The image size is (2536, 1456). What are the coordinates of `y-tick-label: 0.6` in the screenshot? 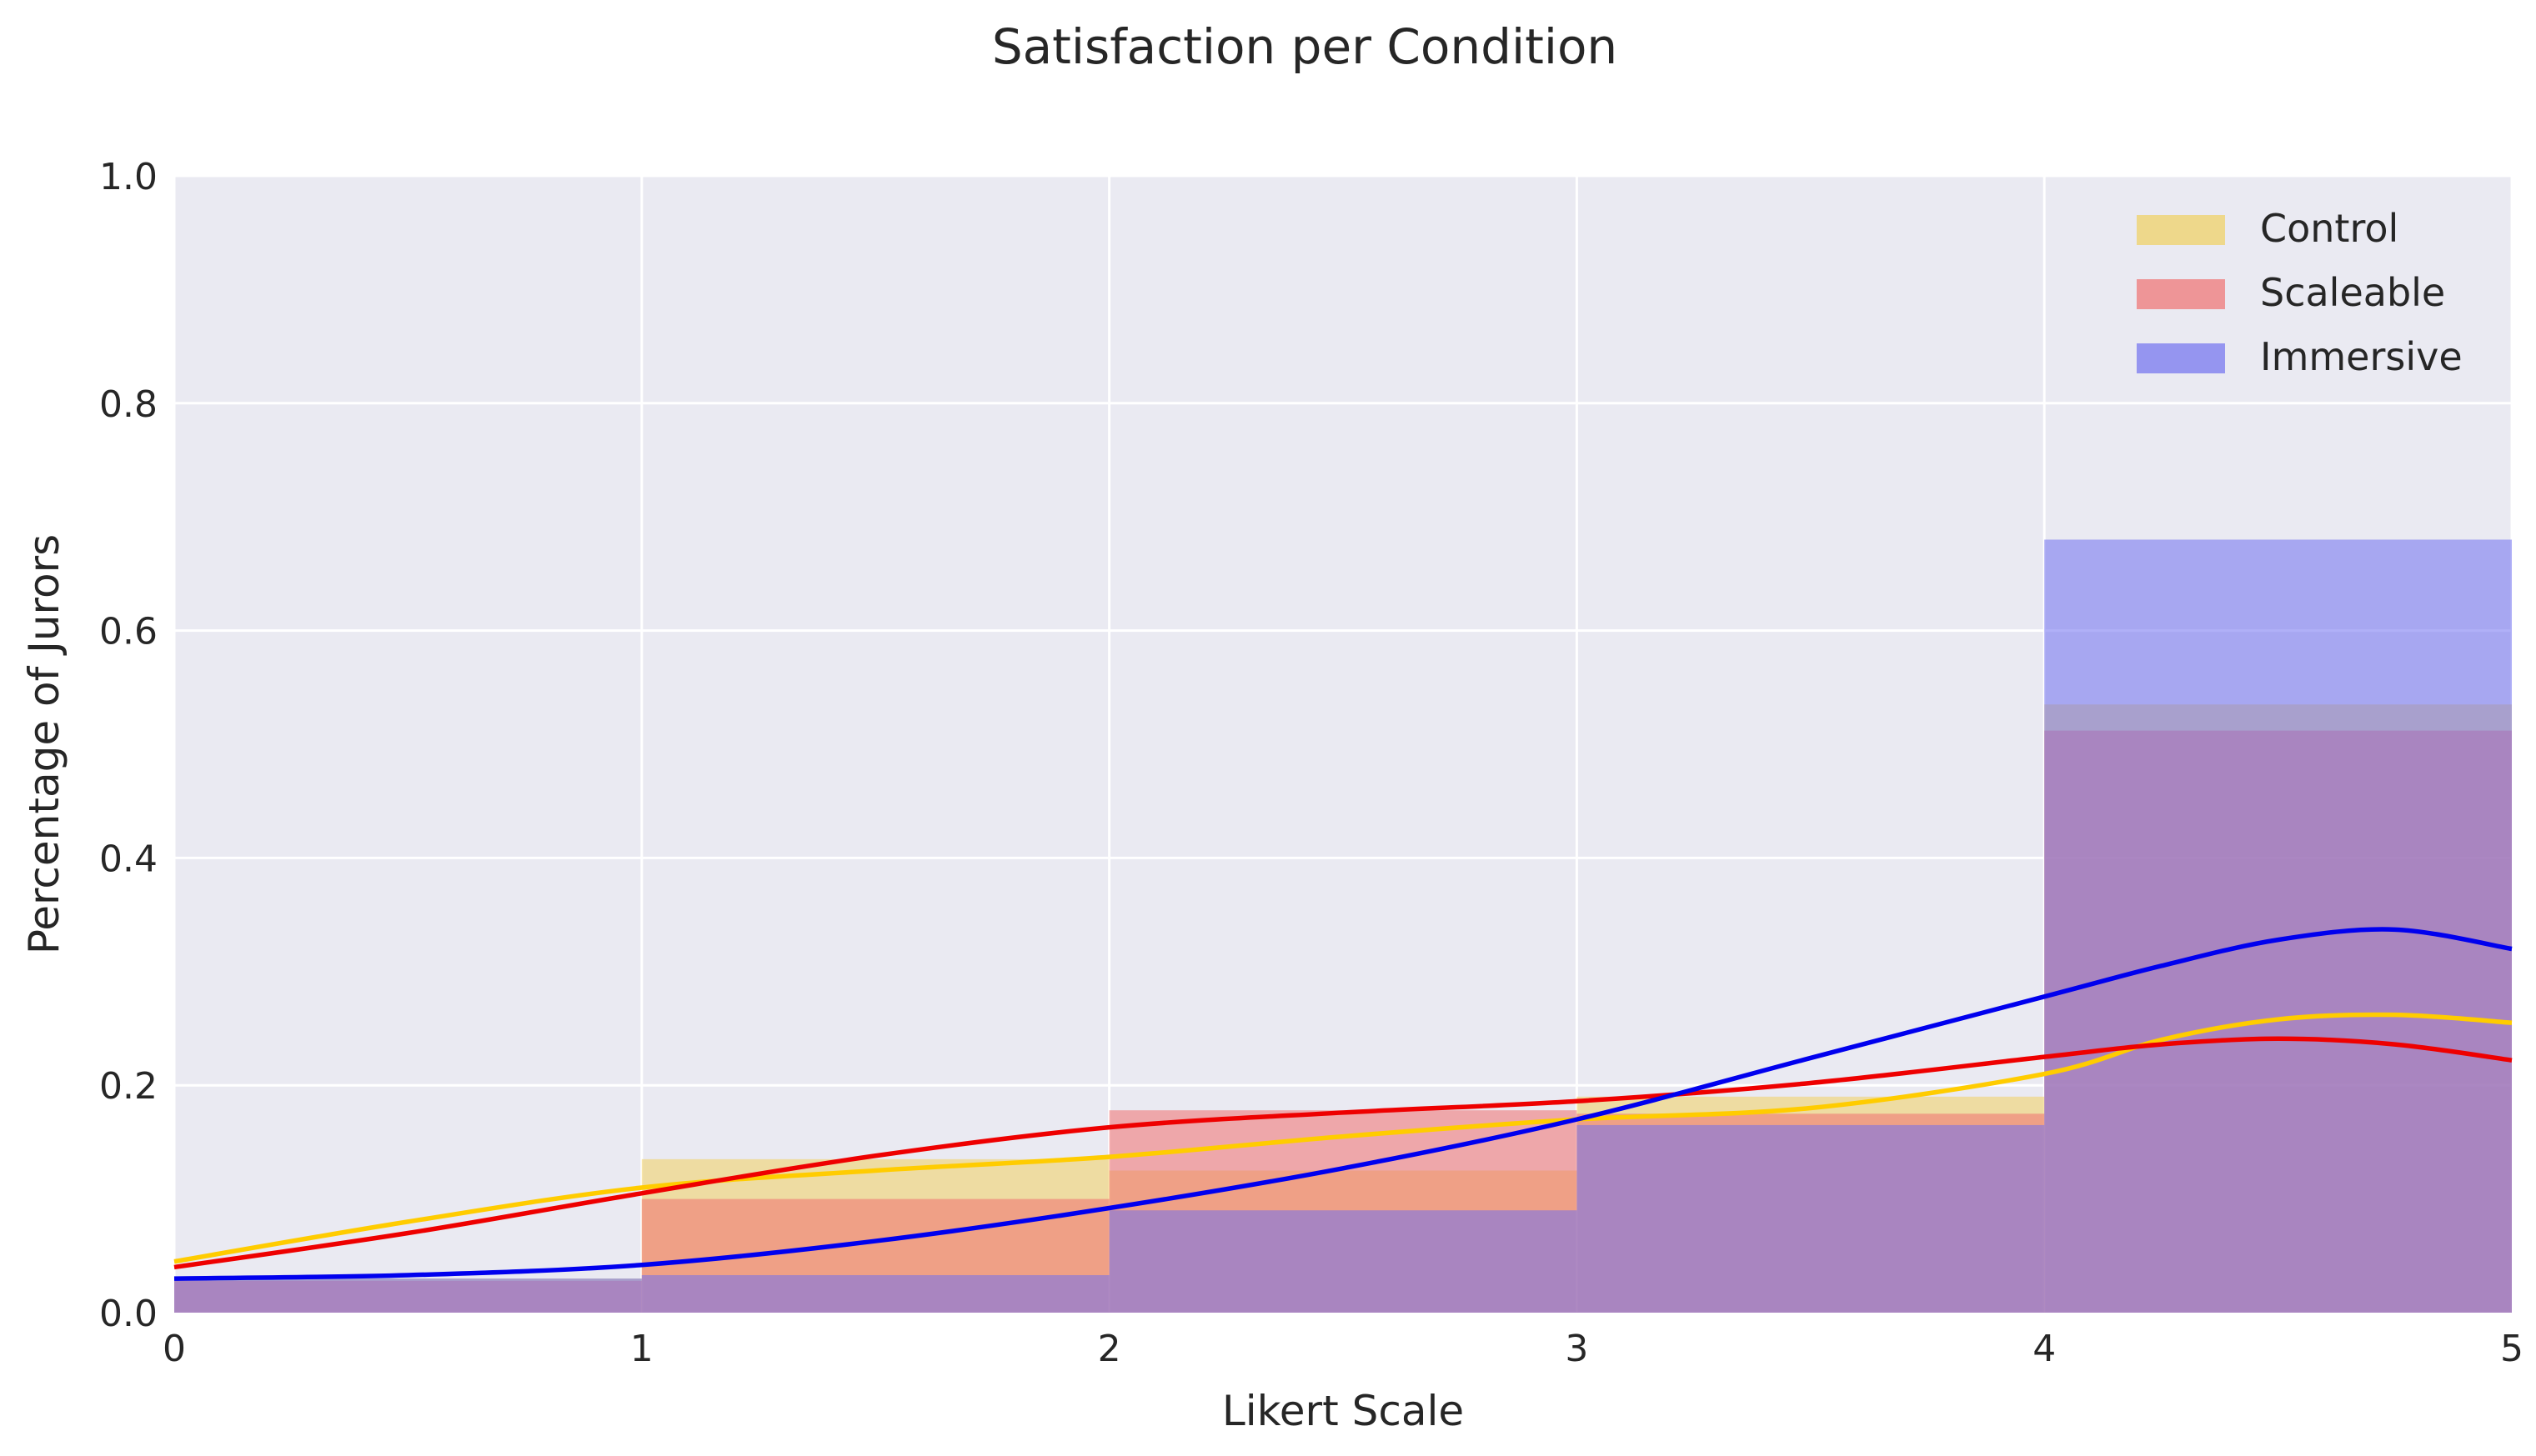 It's located at (129, 632).